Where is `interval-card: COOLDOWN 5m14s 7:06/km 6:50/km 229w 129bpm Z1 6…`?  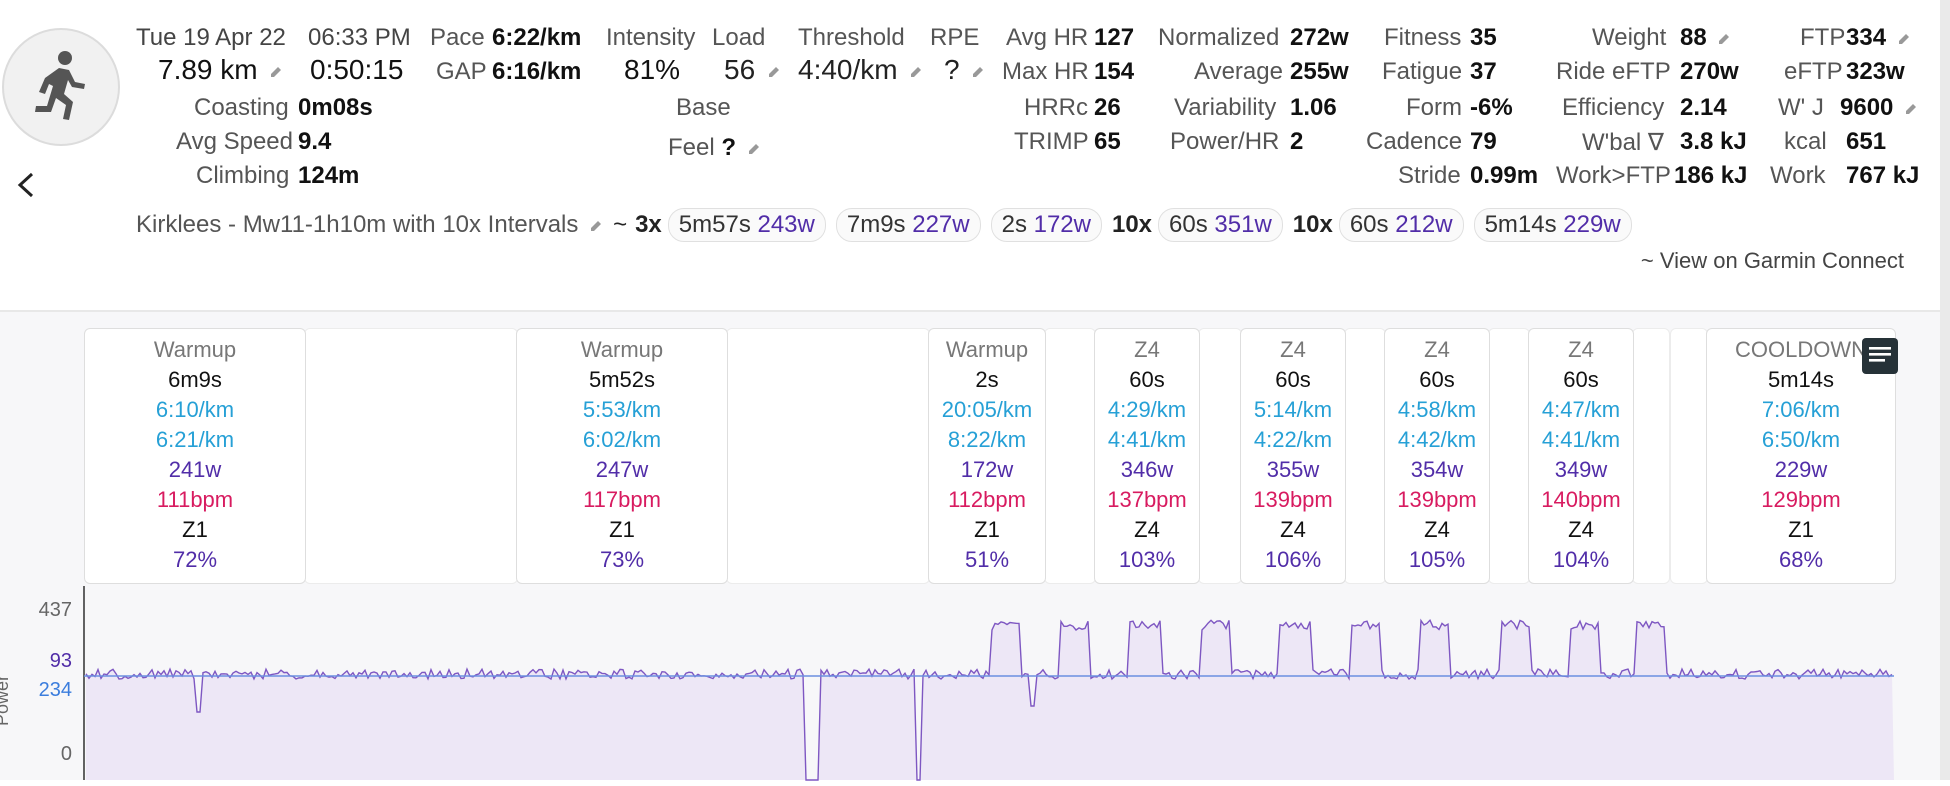 interval-card: COOLDOWN 5m14s 7:06/km 6:50/km 229w 129bpm Z1 6… is located at coordinates (1801, 456).